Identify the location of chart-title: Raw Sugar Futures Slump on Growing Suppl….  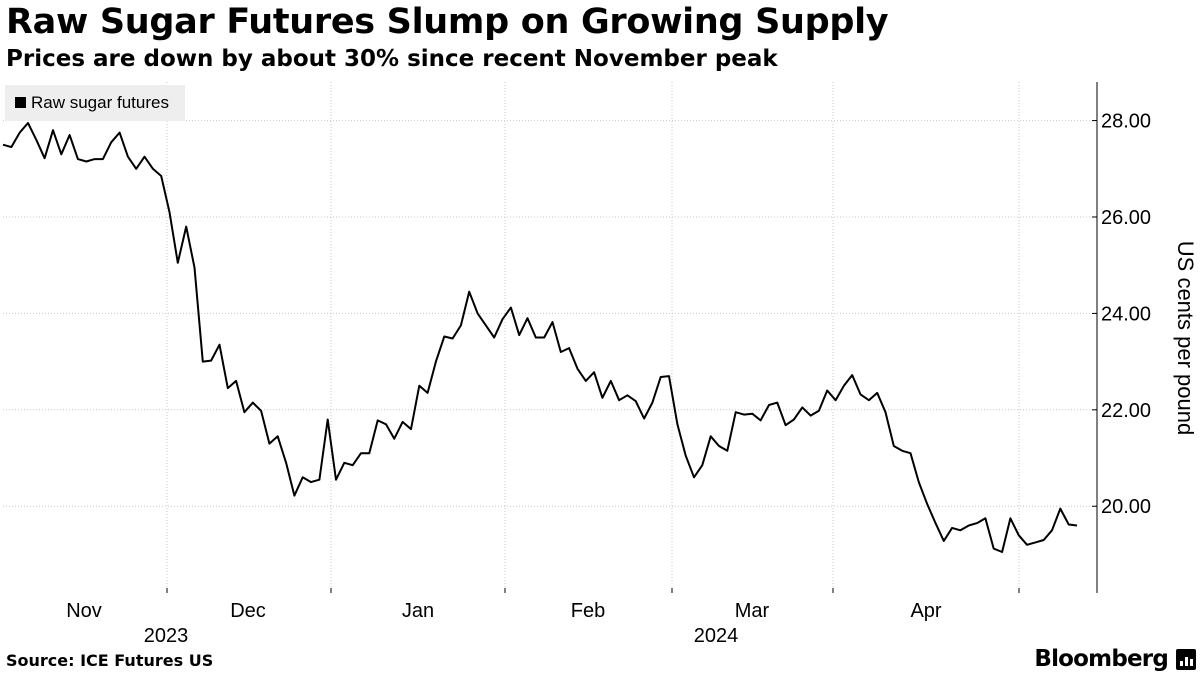
(447, 22).